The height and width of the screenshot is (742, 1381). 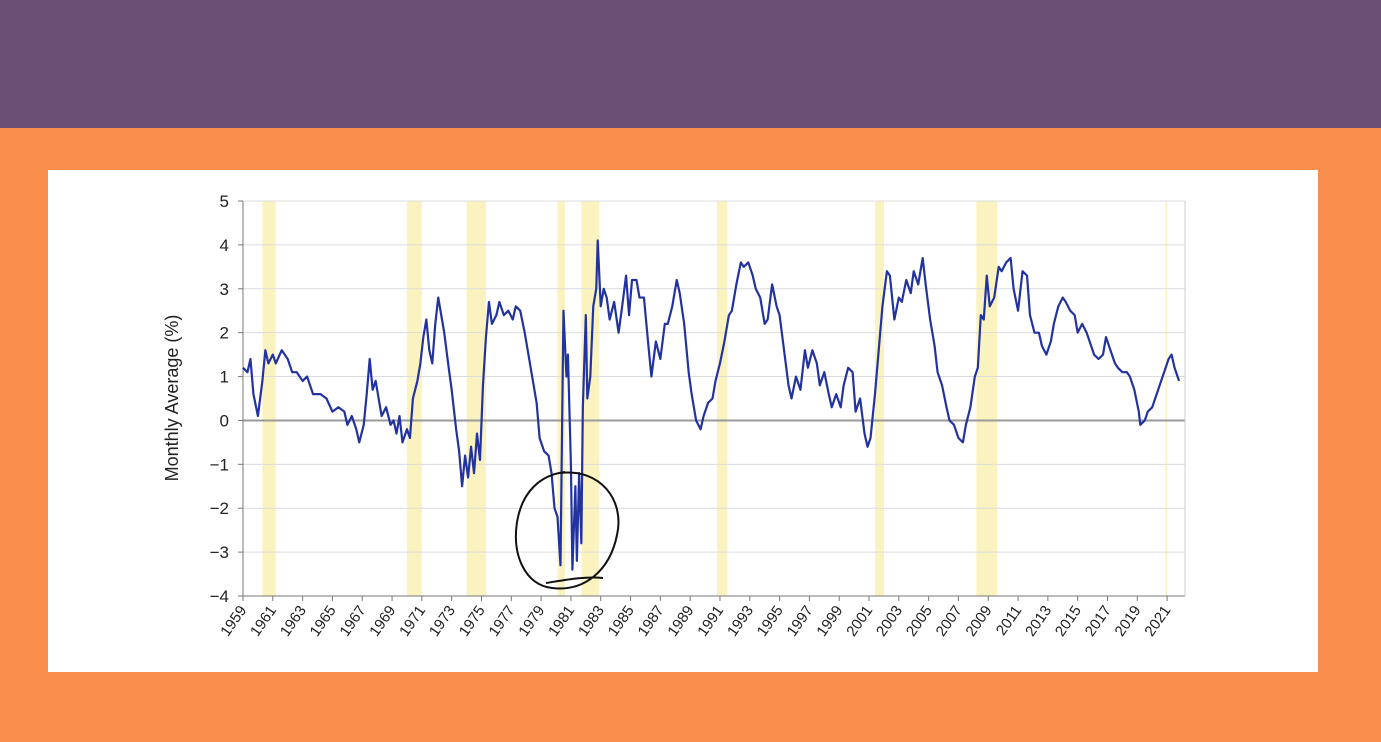 What do you see at coordinates (224, 245) in the screenshot?
I see `y-tick-label: 4` at bounding box center [224, 245].